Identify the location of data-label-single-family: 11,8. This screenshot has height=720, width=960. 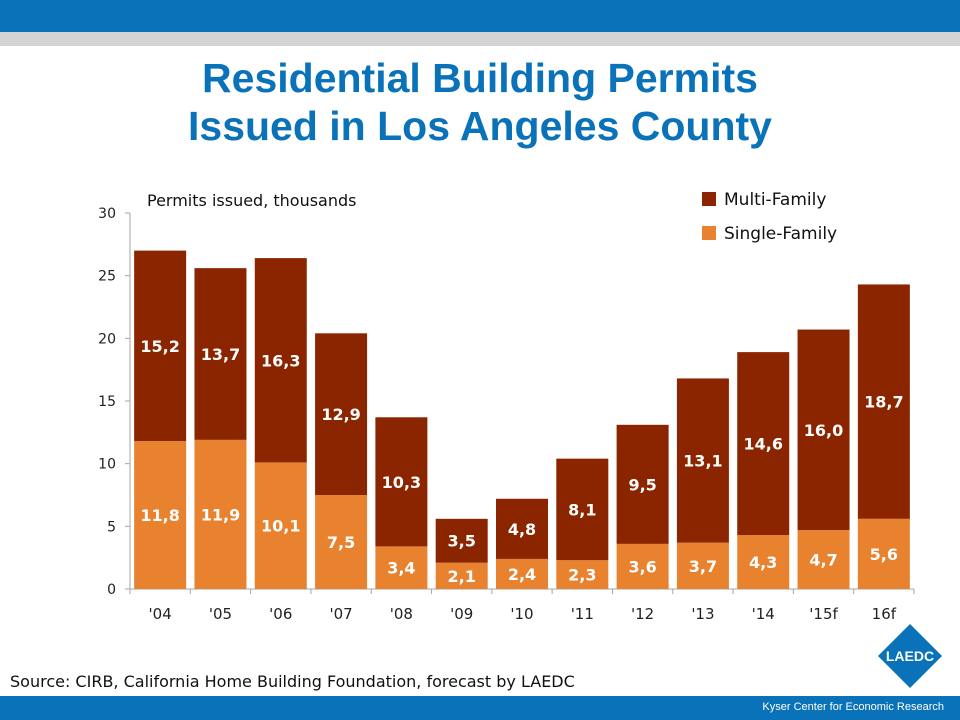
(159, 515).